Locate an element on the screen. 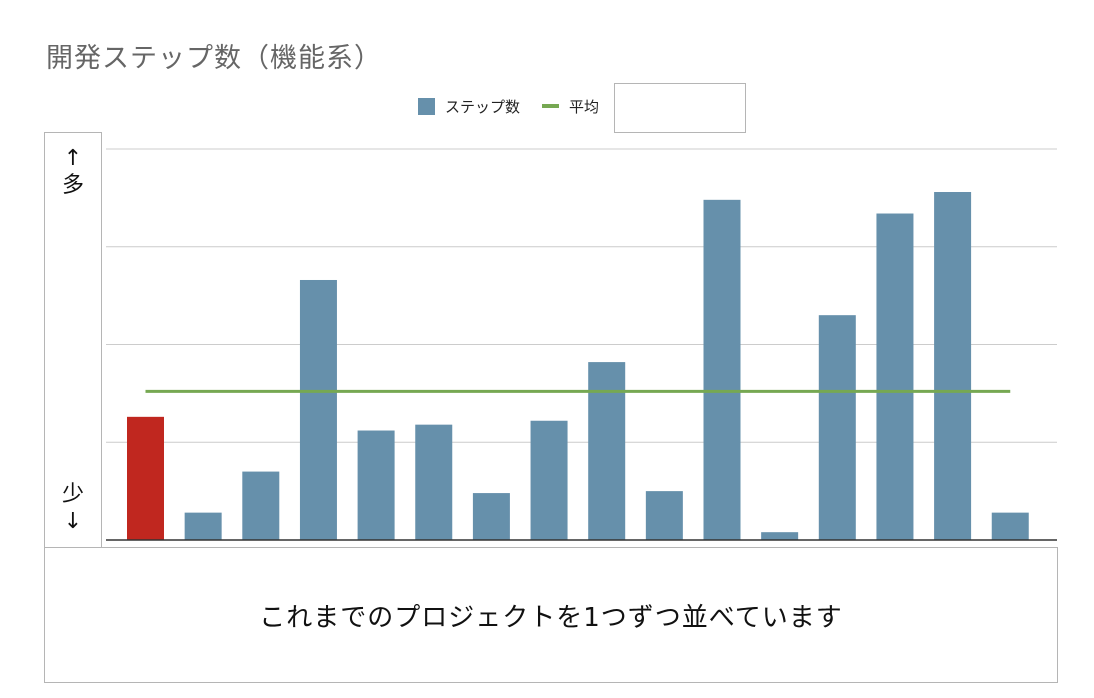 The width and height of the screenshot is (1094, 698). y-axis-bottom-label: 少 ↓ is located at coordinates (72, 508).